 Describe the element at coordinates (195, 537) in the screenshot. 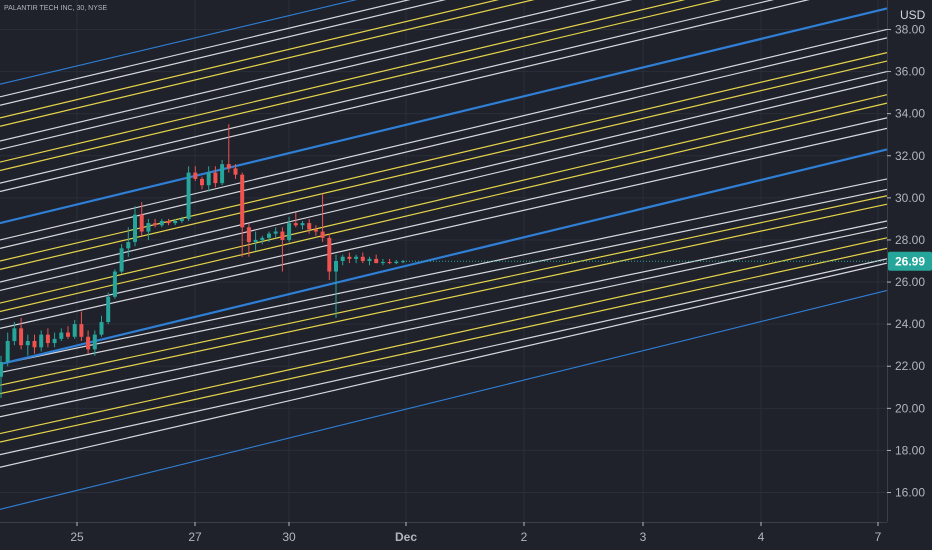

I see `x-tick-label: 27` at that location.